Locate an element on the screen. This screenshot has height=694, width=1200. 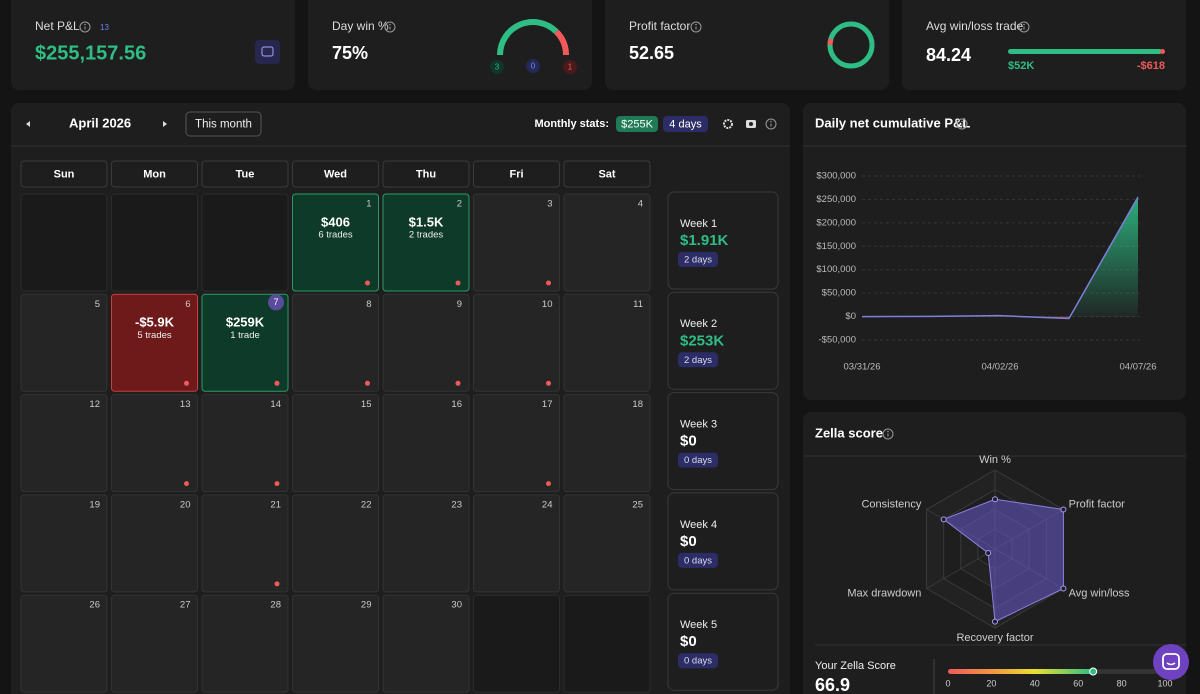
profit-ring-loss is located at coordinates (830, 42).